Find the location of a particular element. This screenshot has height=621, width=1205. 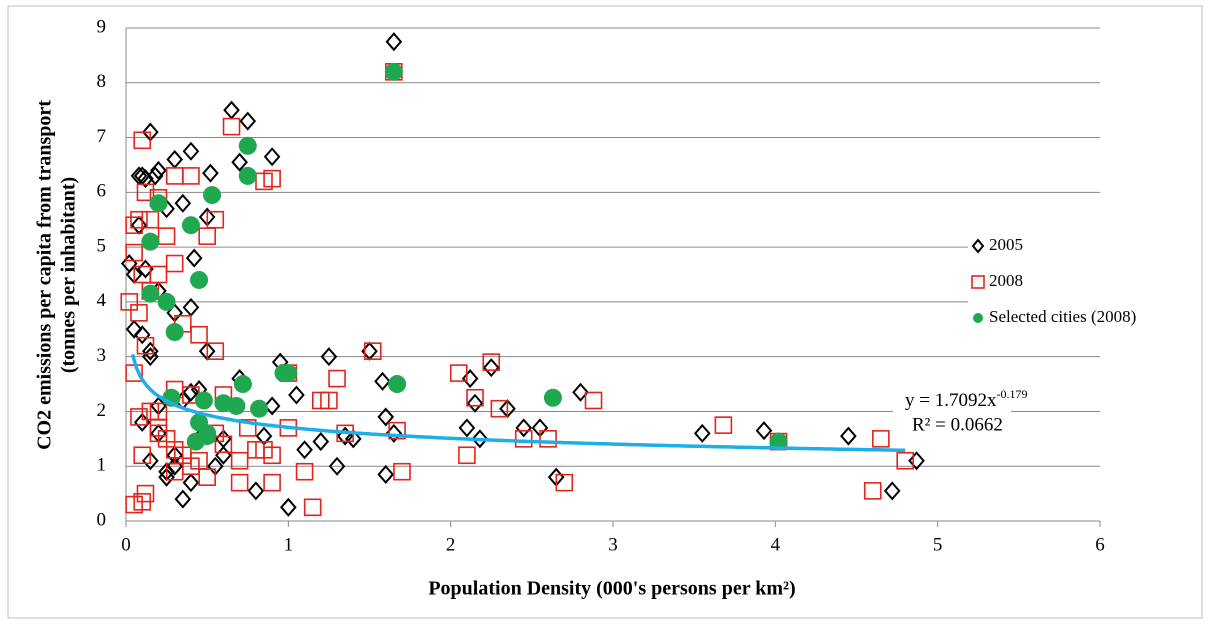

equation-exponent: -0.179 is located at coordinates (1011, 394).